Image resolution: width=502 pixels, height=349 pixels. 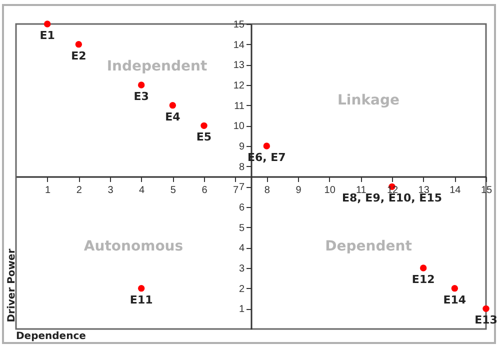 What do you see at coordinates (78, 55) in the screenshot?
I see `annotation: E2` at bounding box center [78, 55].